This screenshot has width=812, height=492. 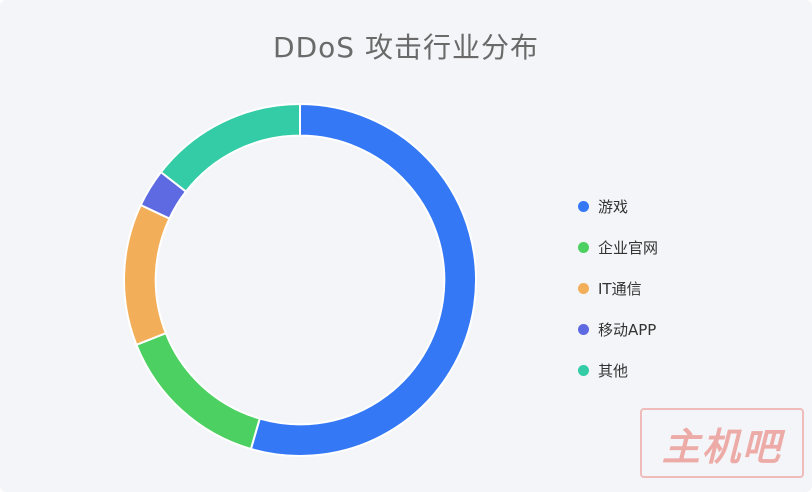 I want to click on legend-item-4: 其他, so click(x=618, y=370).